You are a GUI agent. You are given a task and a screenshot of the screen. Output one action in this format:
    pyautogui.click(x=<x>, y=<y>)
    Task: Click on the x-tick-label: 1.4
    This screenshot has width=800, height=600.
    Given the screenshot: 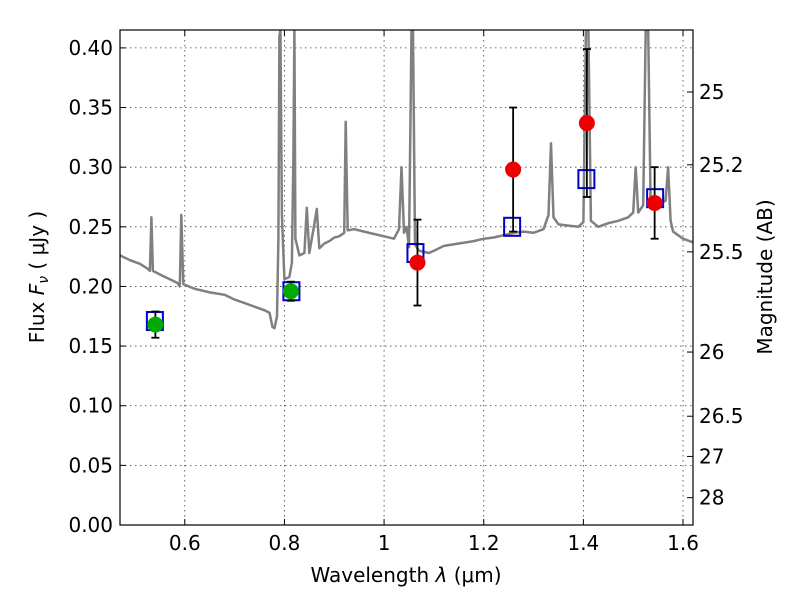 What is the action you would take?
    pyautogui.click(x=583, y=543)
    